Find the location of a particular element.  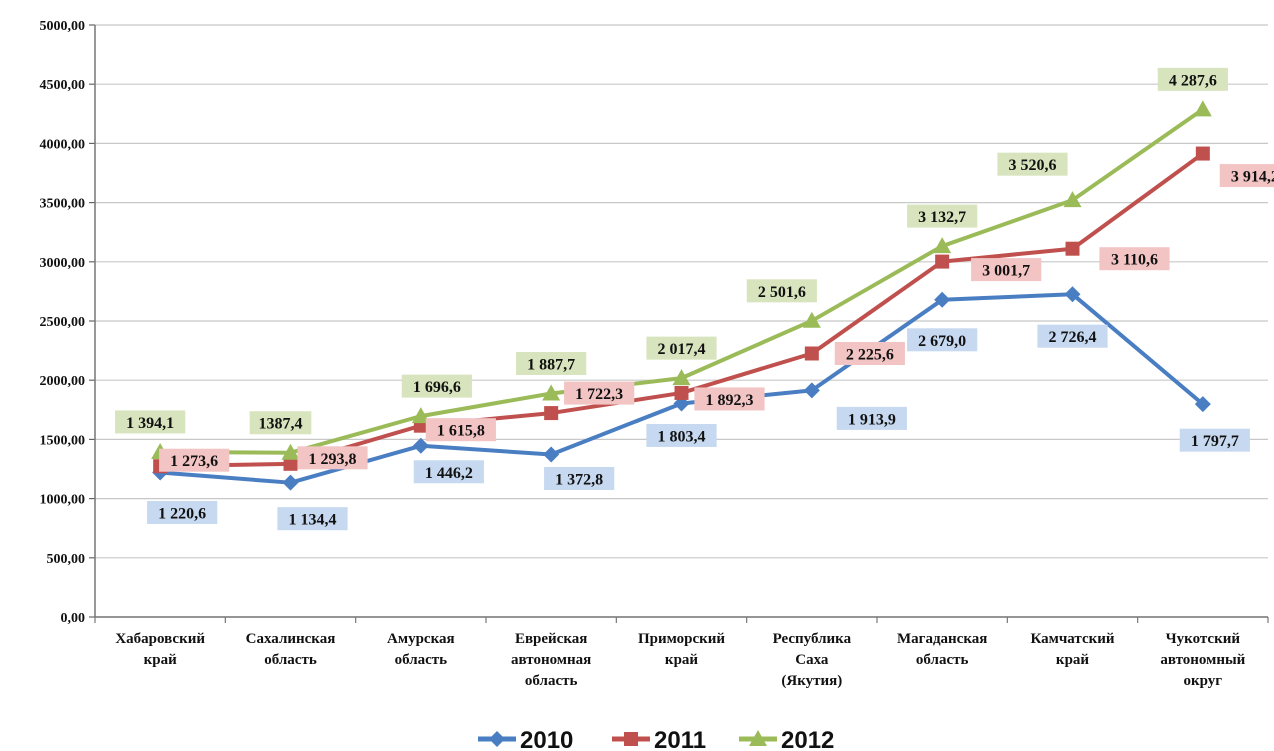

data-label-2012: 4 287,6 is located at coordinates (1192, 79).